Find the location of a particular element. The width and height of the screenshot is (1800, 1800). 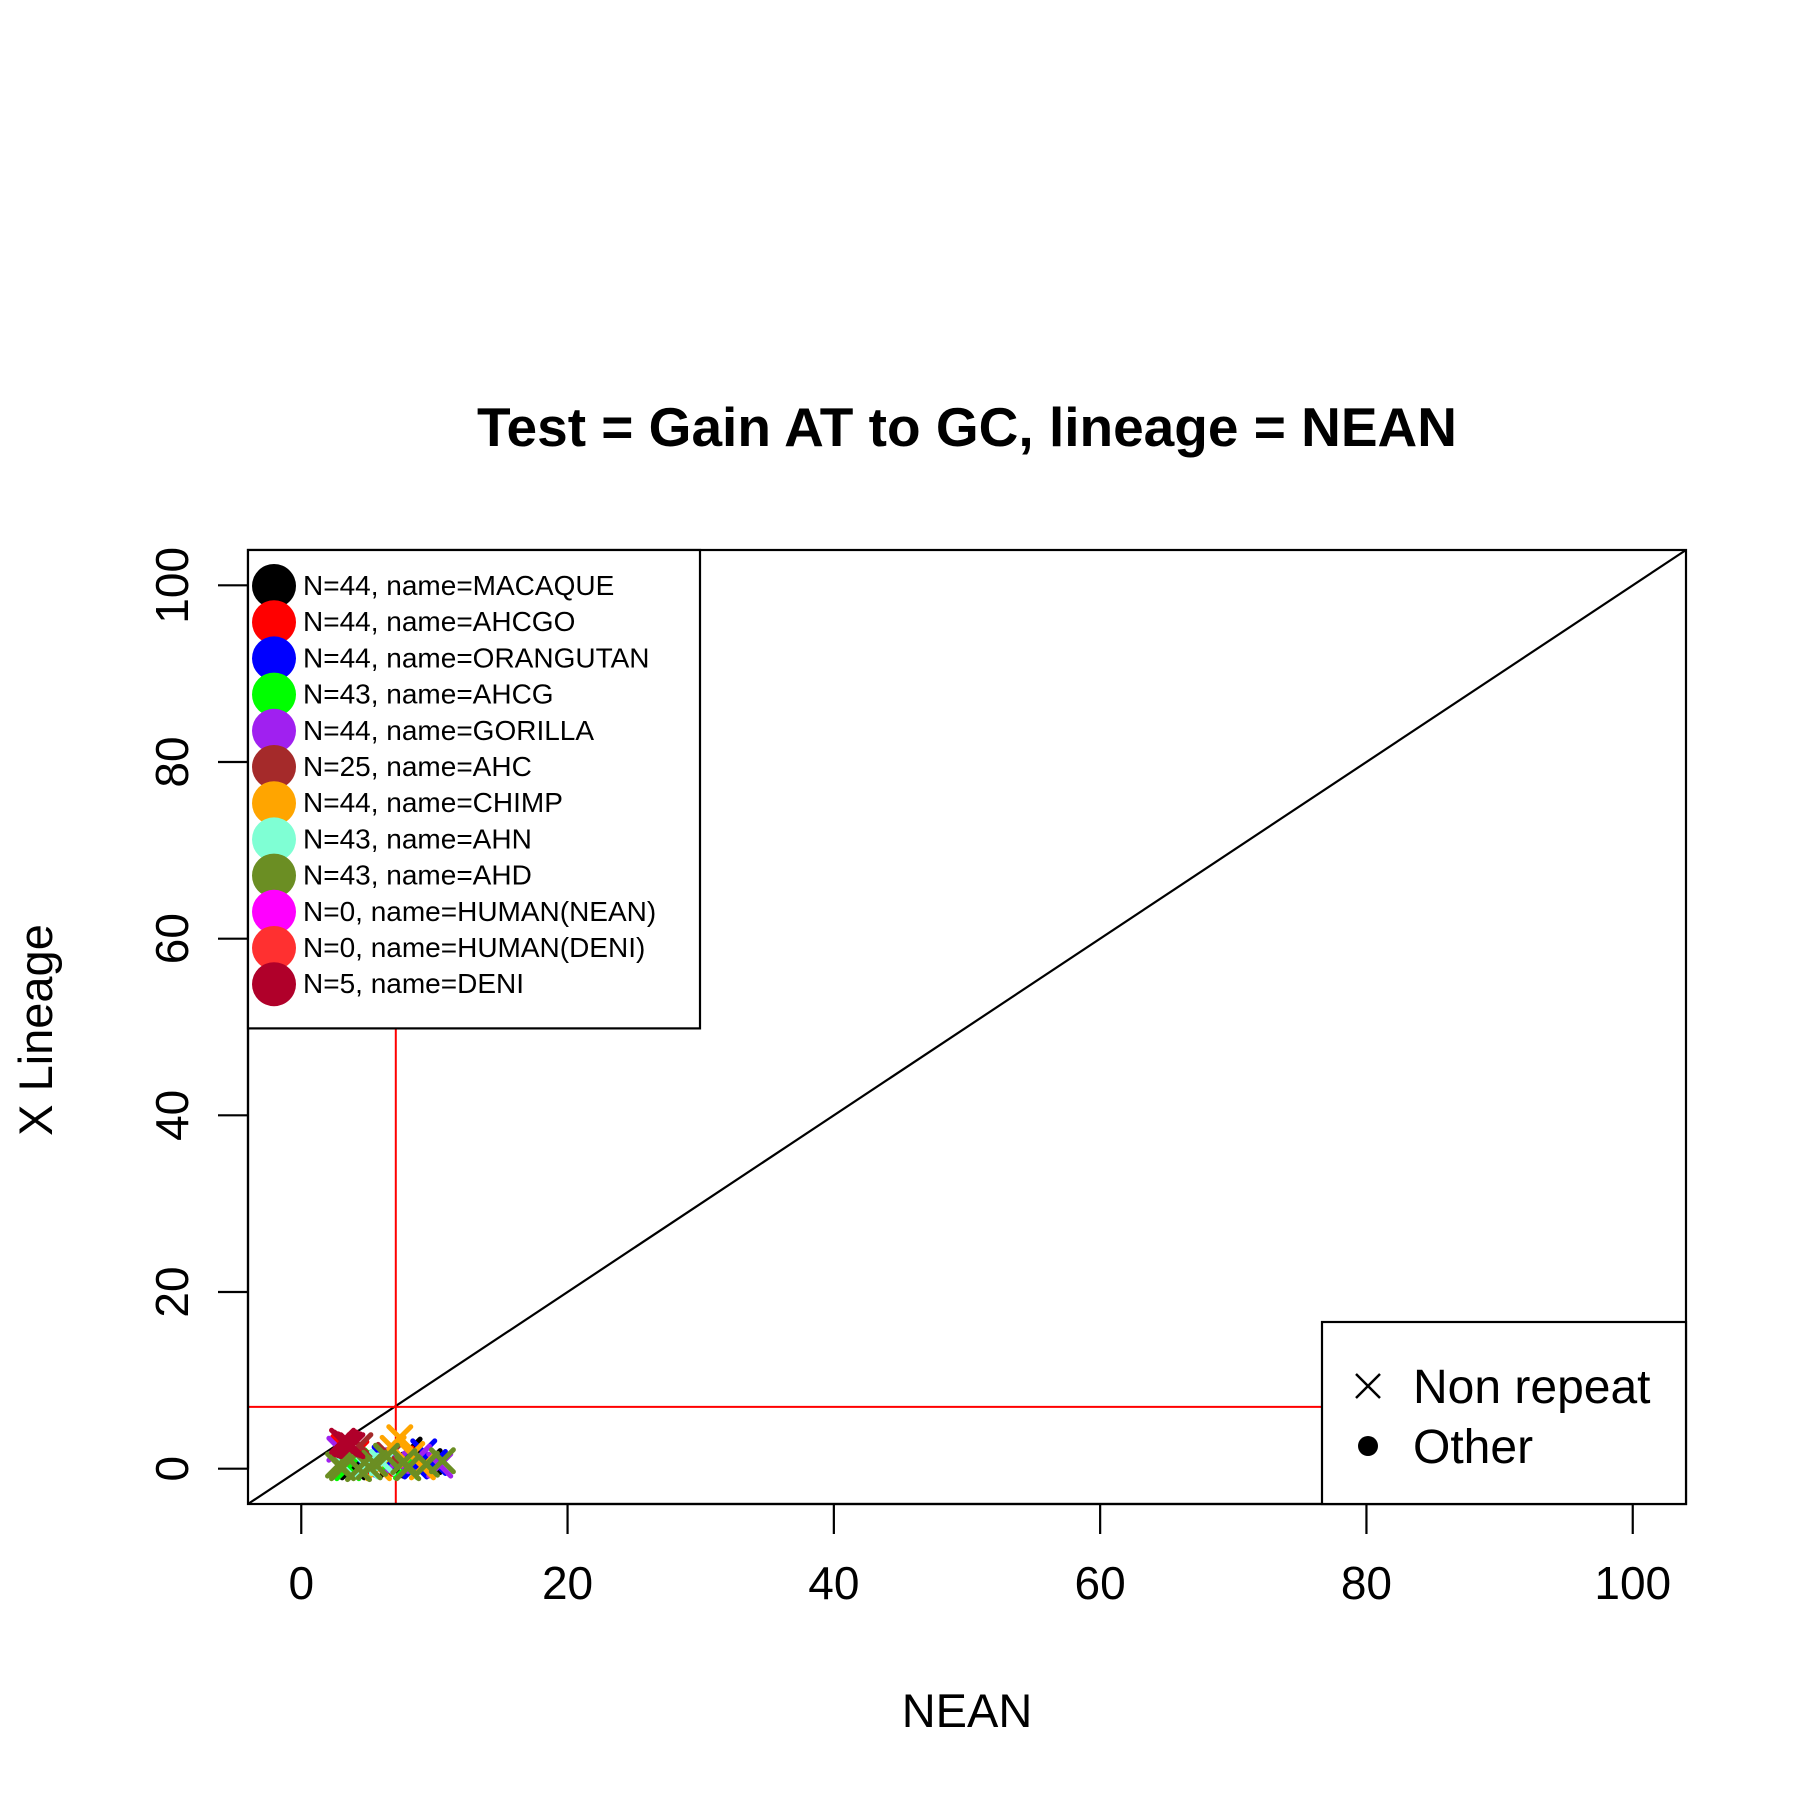

legend-label: N=44, name=ORANGUTAN is located at coordinates (476, 657).